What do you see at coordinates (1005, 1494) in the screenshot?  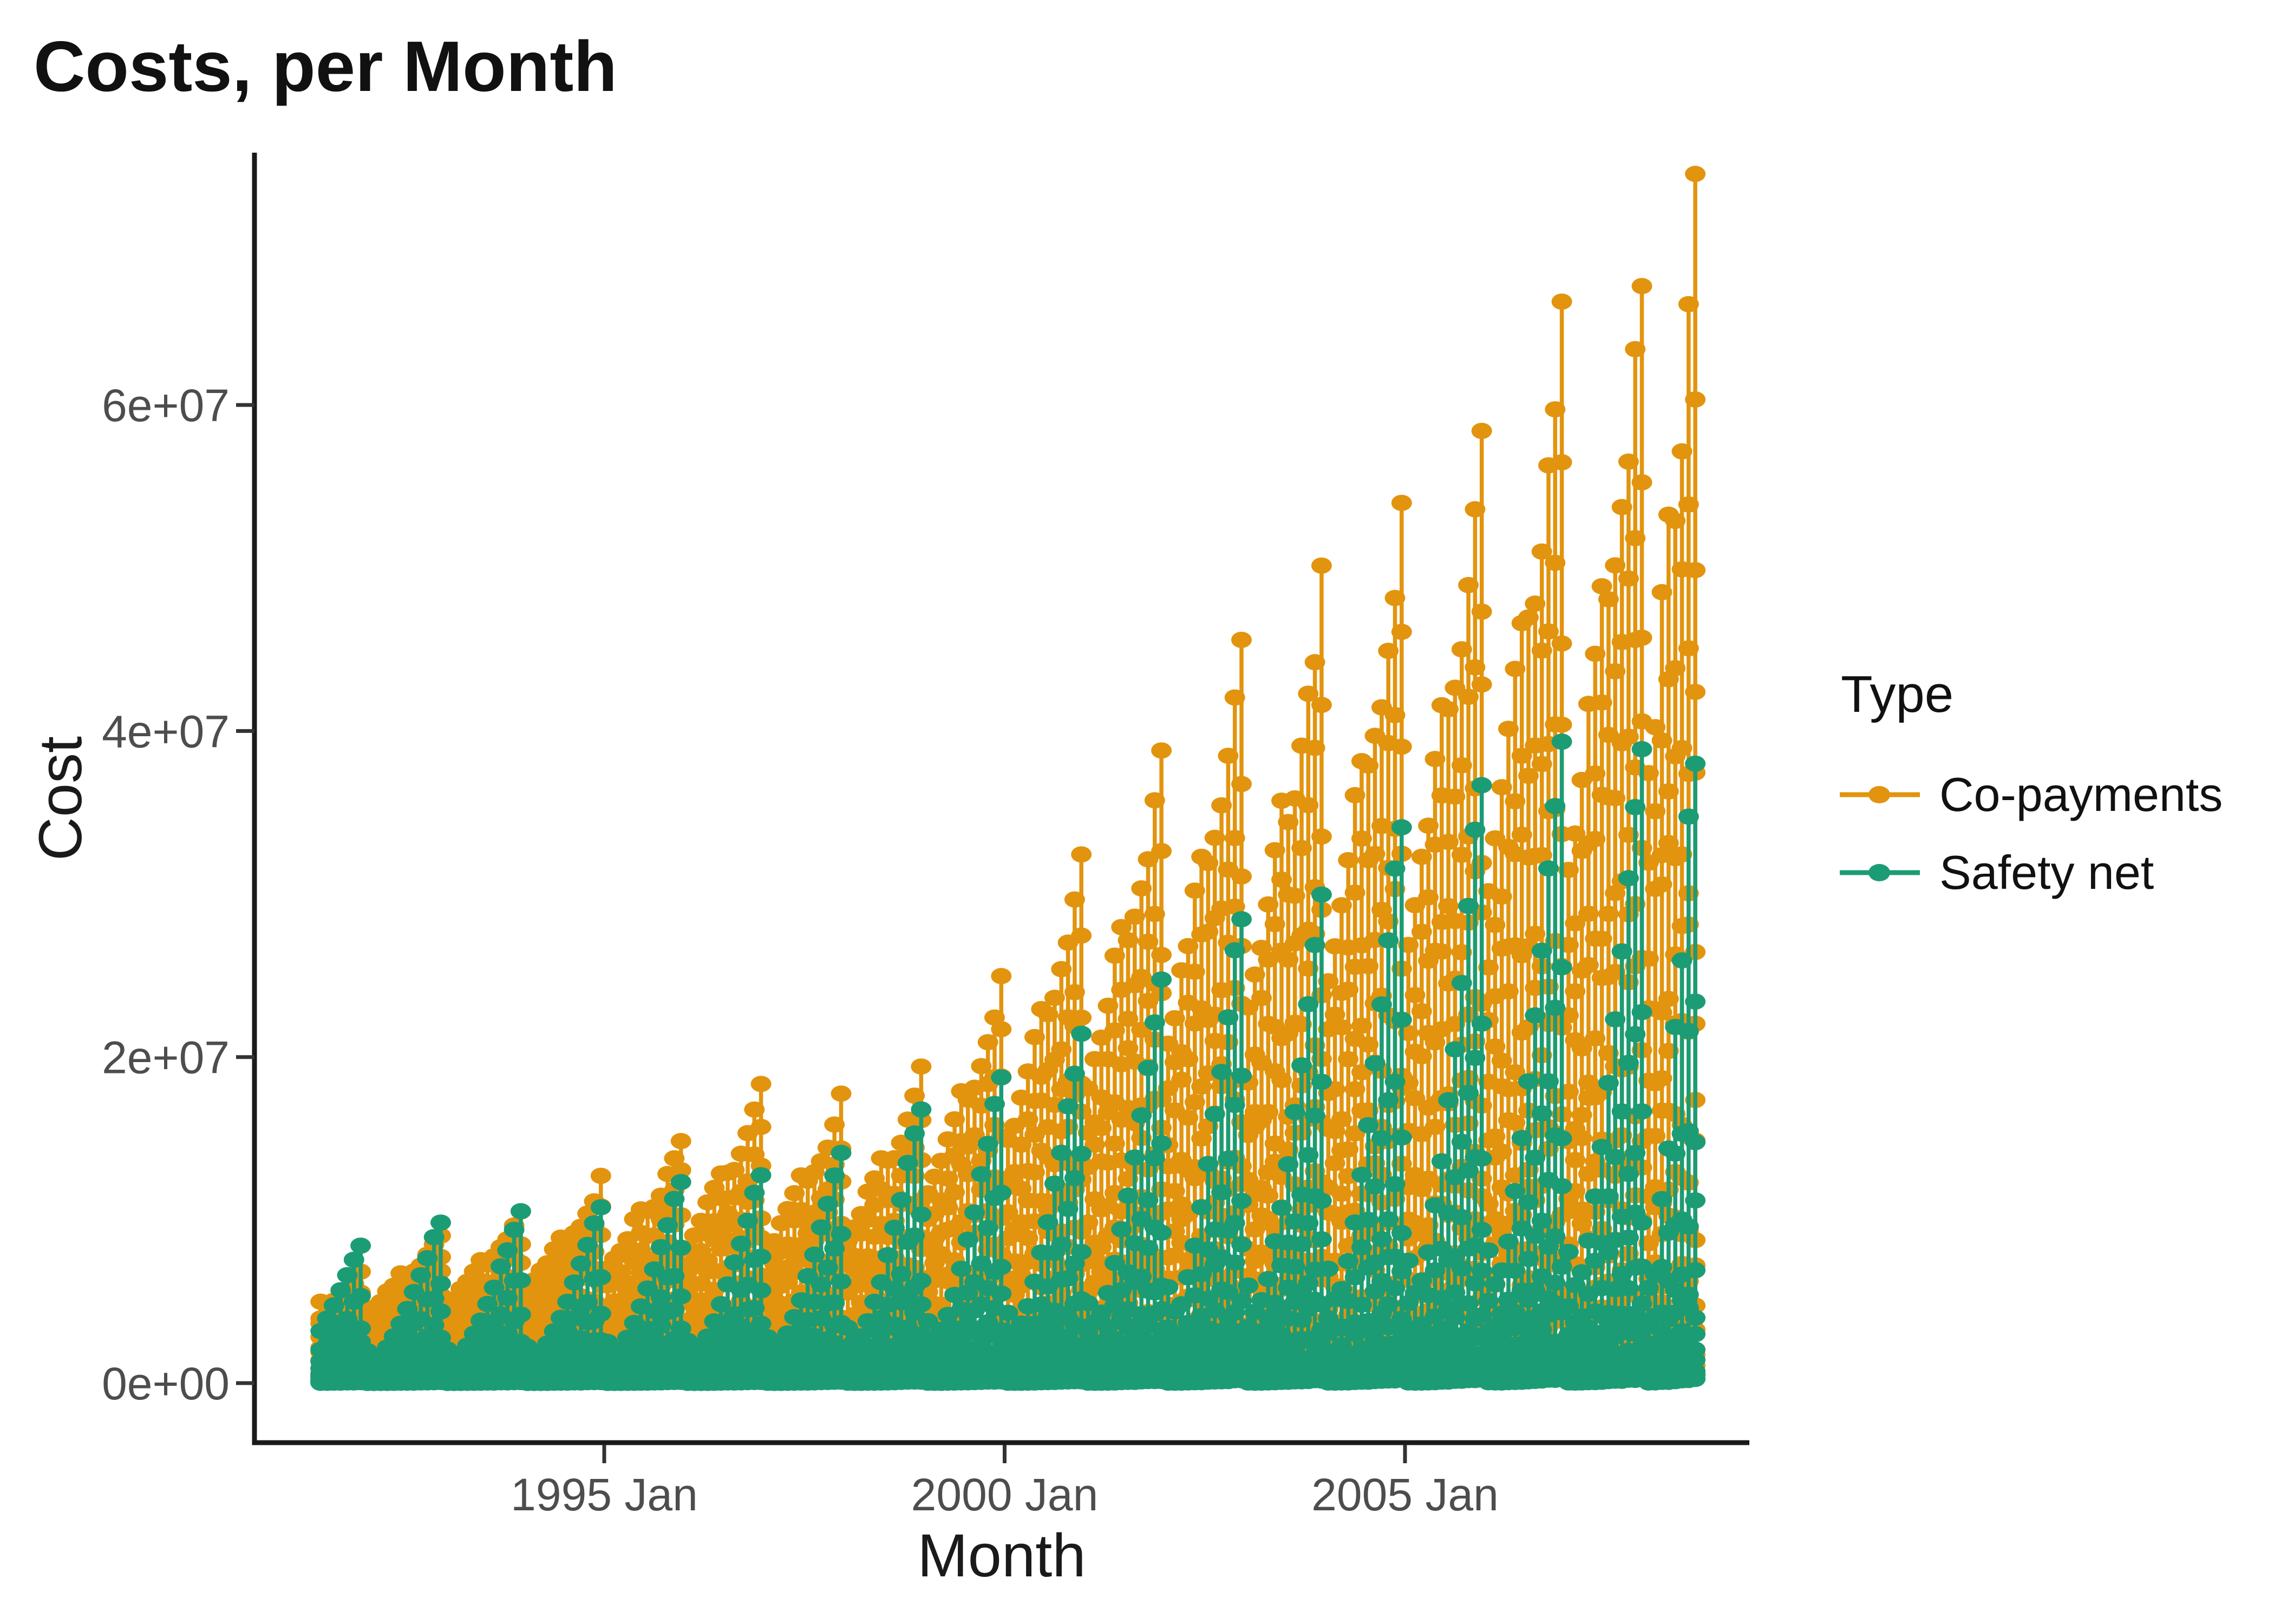 I see `x-tick-label: 2000 Jan` at bounding box center [1005, 1494].